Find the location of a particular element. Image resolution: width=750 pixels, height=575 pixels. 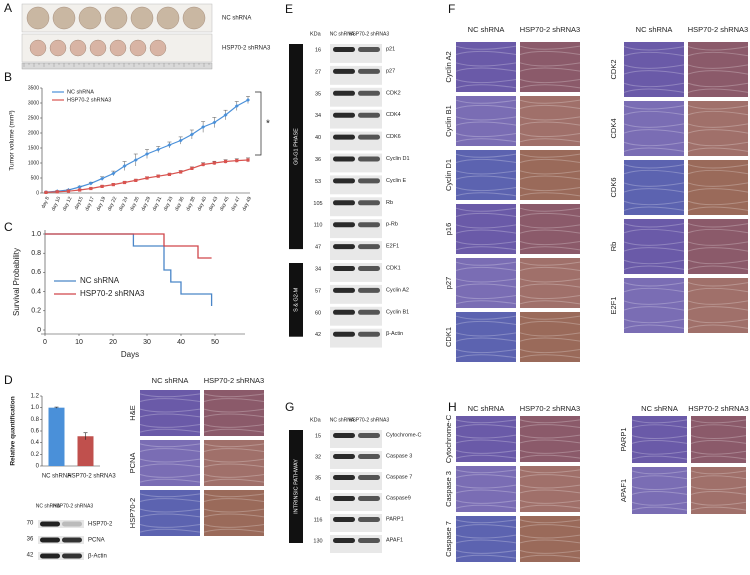

lane-label: HSP70-2 shRNA3 is located at coordinates (369, 34).